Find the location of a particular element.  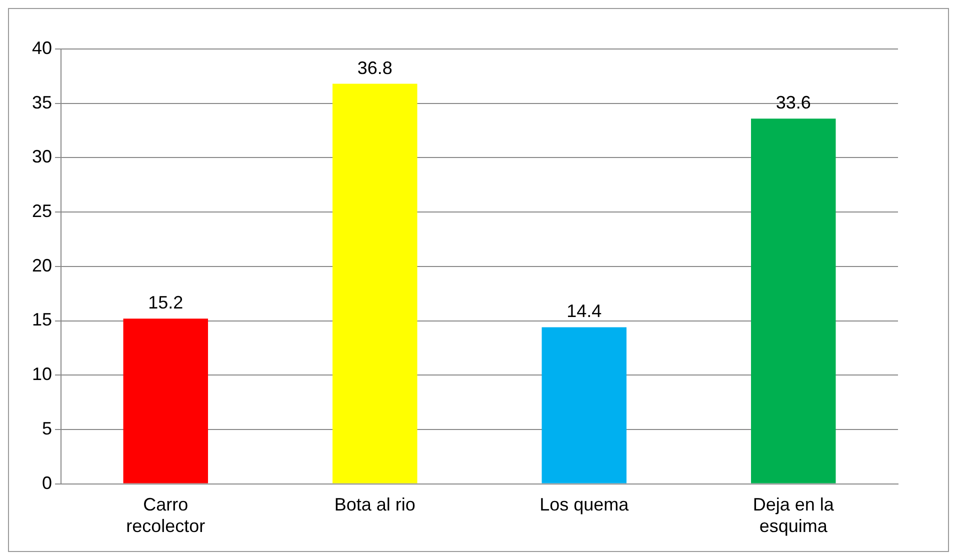

y-tick-label: 5 is located at coordinates (47, 428).